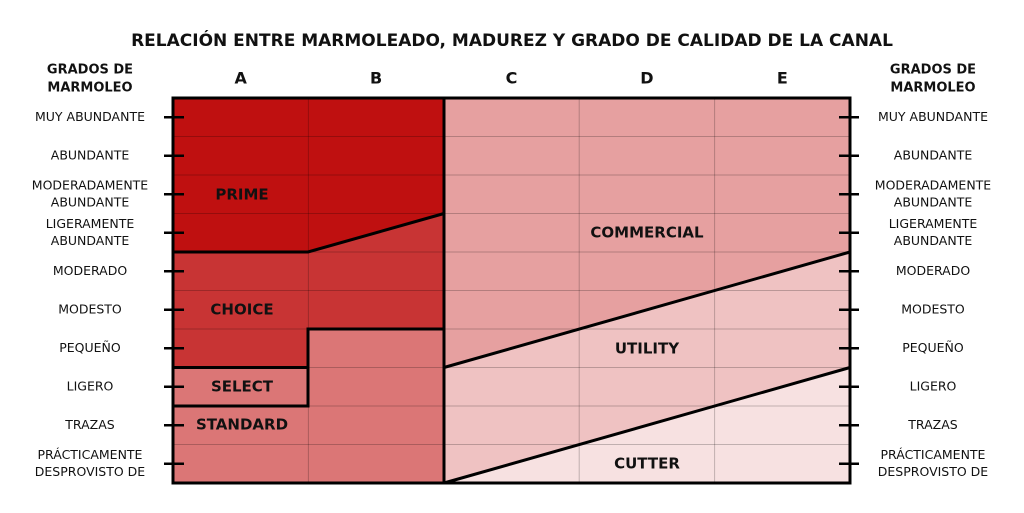 The image size is (1024, 513). What do you see at coordinates (647, 309) in the screenshot?
I see `utility-boundary` at bounding box center [647, 309].